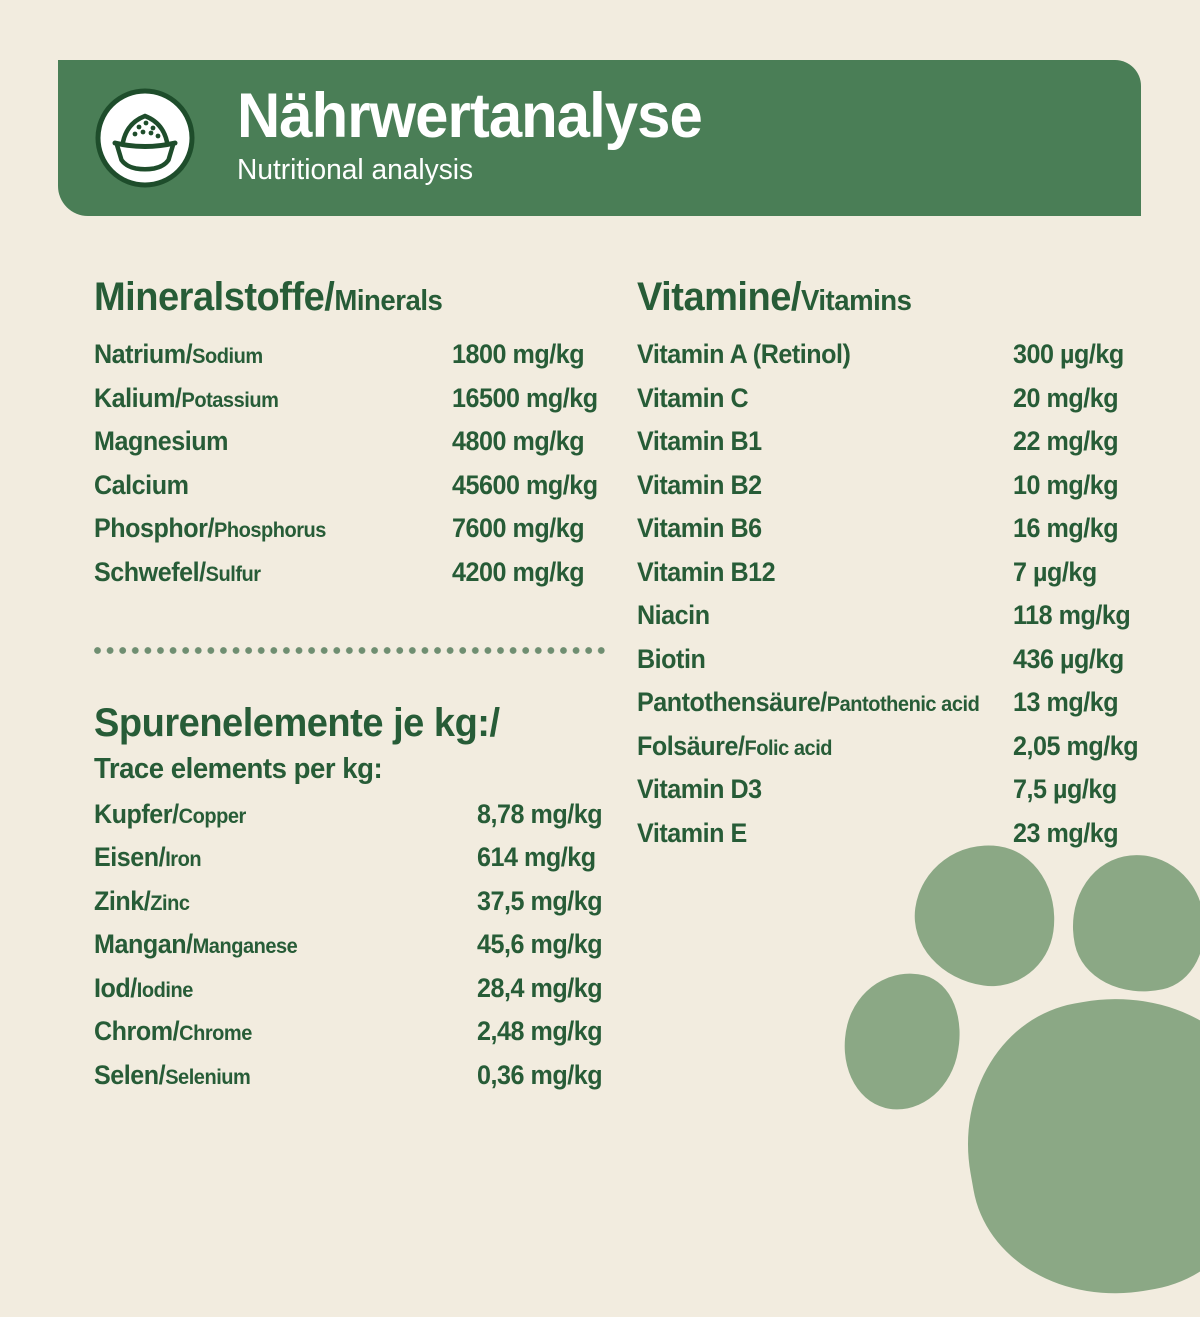 The width and height of the screenshot is (1200, 1317). What do you see at coordinates (903, 704) in the screenshot?
I see `nutrient-name-en: Pantothenic acid` at bounding box center [903, 704].